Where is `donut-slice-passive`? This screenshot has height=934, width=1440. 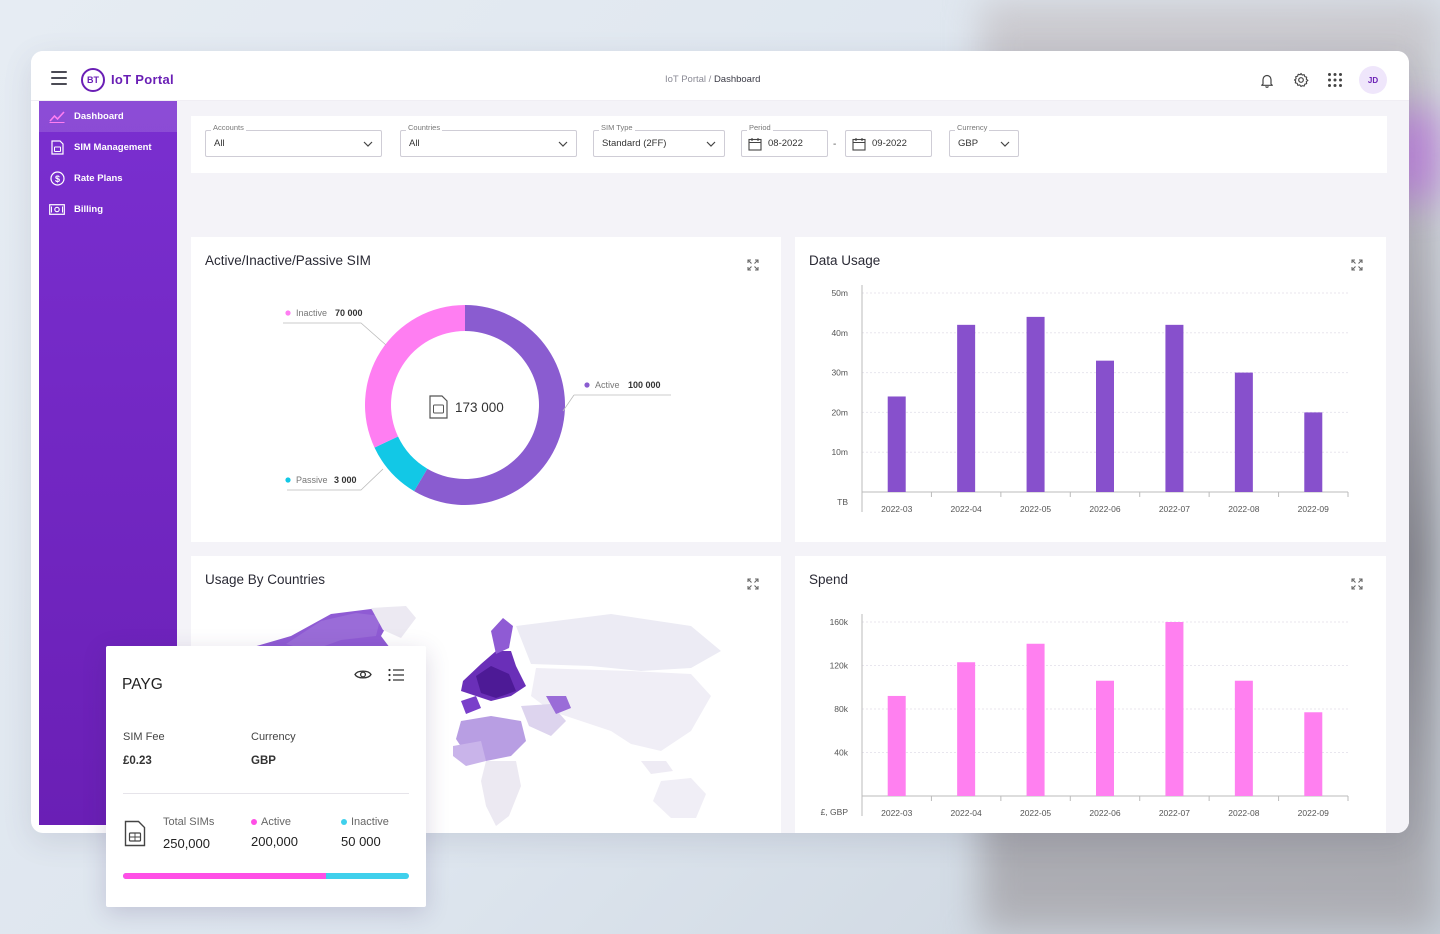 donut-slice-passive is located at coordinates (401, 464).